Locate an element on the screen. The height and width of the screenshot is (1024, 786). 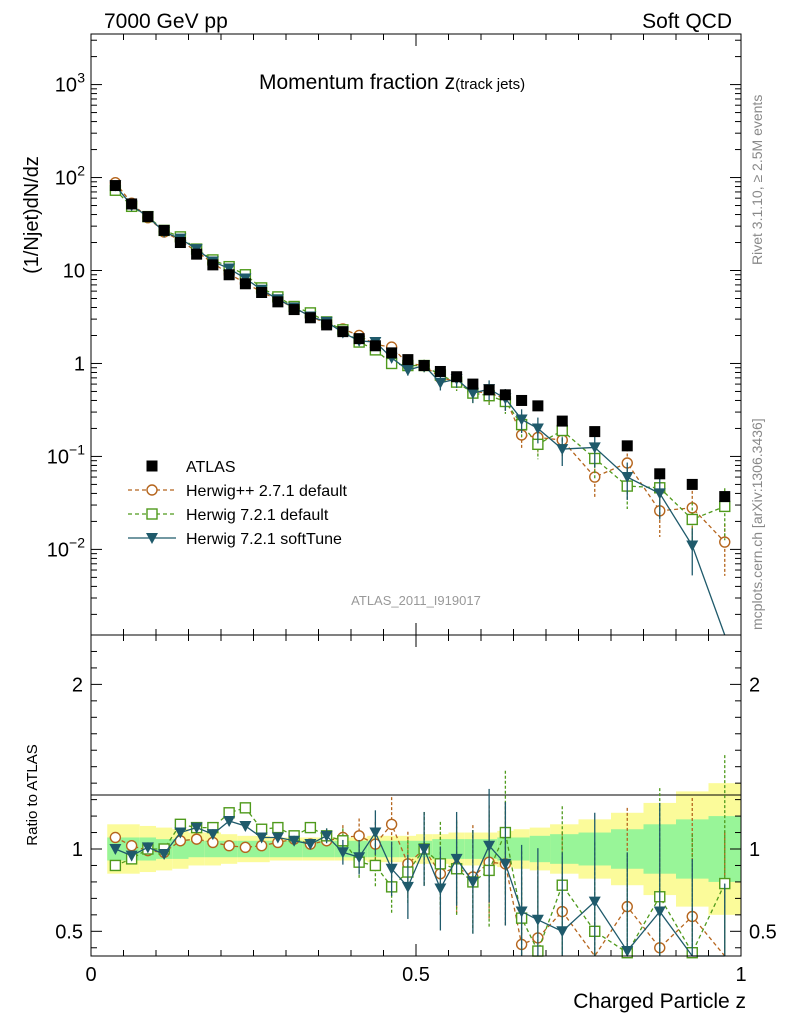
ratio-y-tick-label: 2 is located at coordinates (77, 685).